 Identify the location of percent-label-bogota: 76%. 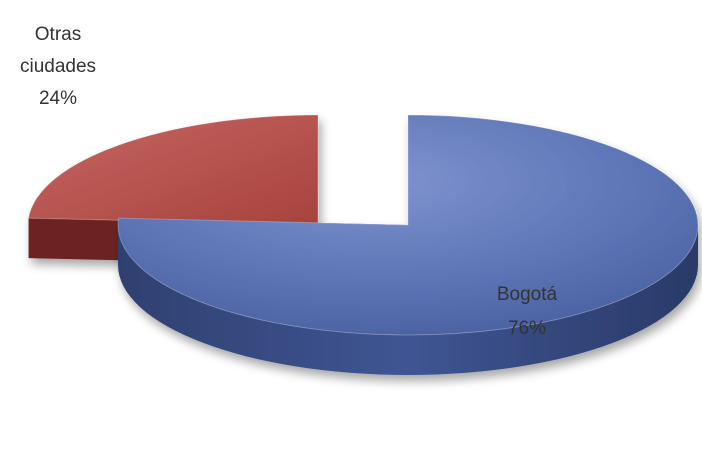
(527, 328).